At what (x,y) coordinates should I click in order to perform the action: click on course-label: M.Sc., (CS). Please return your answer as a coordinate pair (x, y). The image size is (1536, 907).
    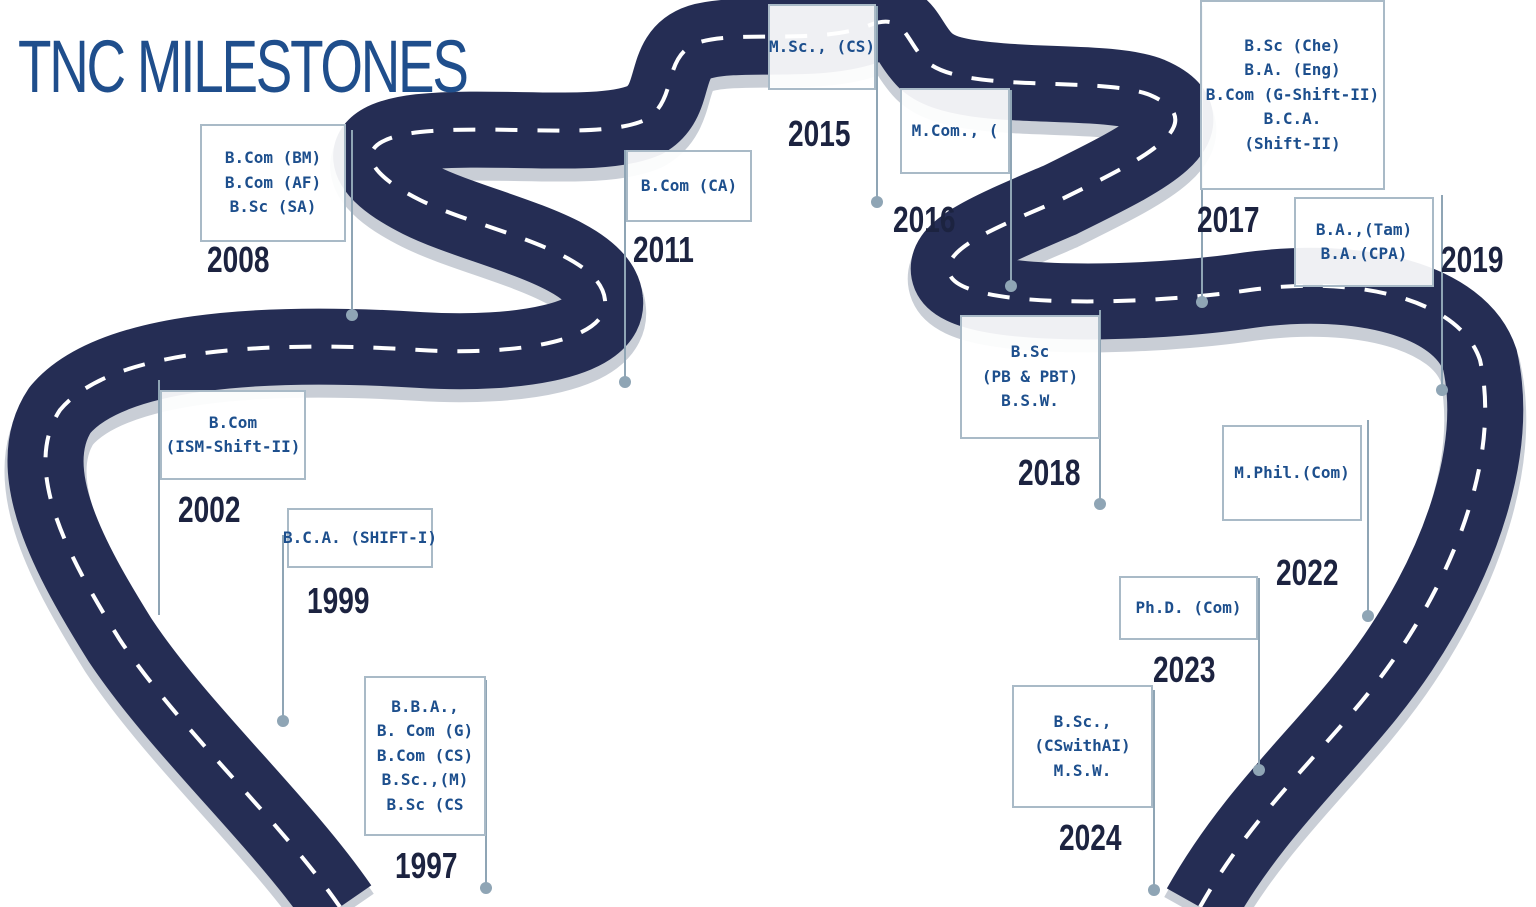
    Looking at the image, I should click on (822, 46).